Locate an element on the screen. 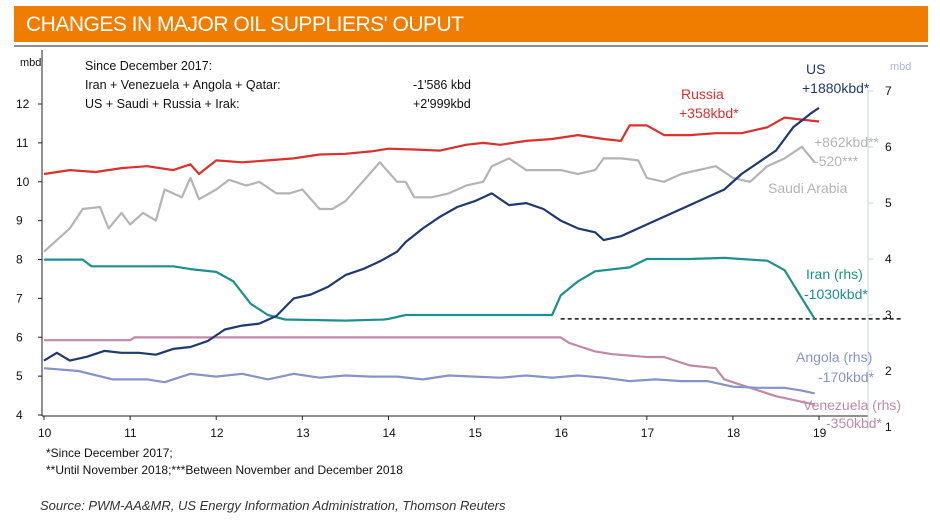  angola-change-label: -170kbd* is located at coordinates (846, 377).